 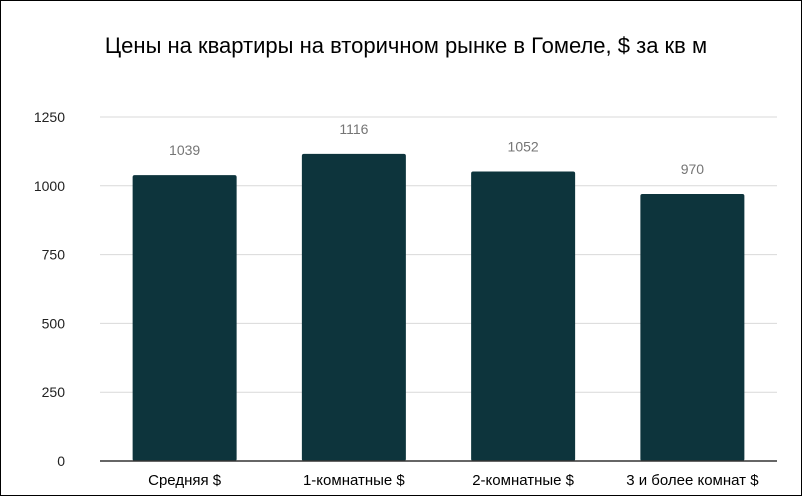 I want to click on y-tick-label: 1000, so click(x=49, y=186).